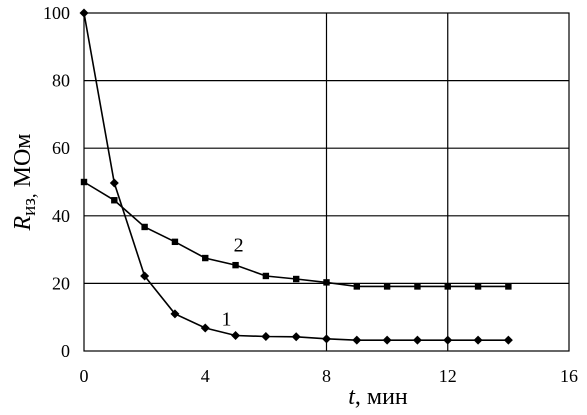  What do you see at coordinates (23, 223) in the screenshot?
I see `y-axis-variable: R` at bounding box center [23, 223].